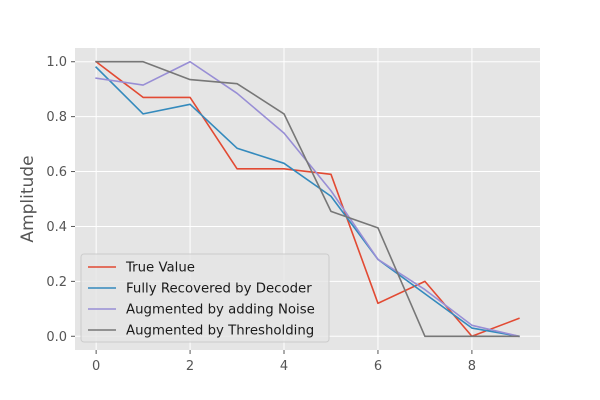 The image size is (600, 400). I want to click on legend-label: Fully Recovered by Decoder, so click(219, 289).